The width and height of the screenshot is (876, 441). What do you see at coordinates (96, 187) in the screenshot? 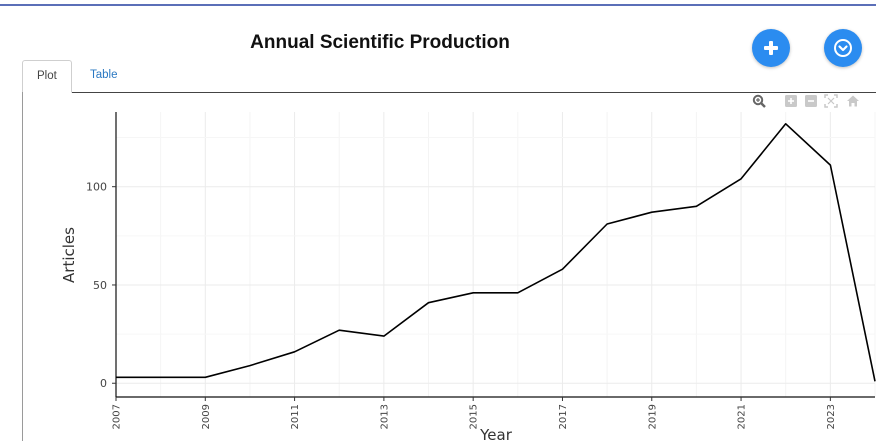
I see `y-tick-label: 100` at bounding box center [96, 187].